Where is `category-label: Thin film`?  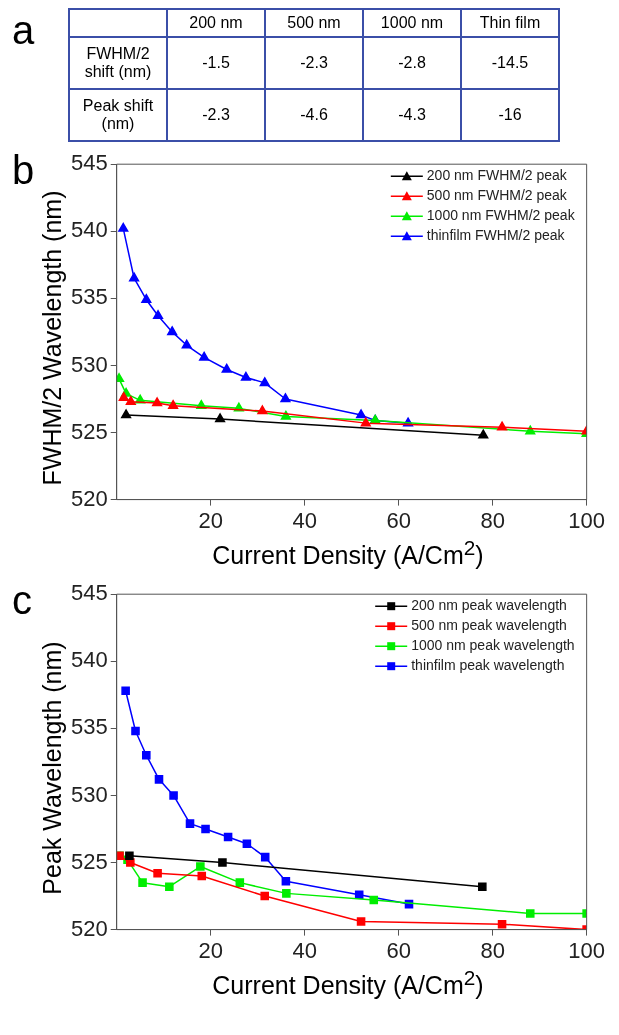 category-label: Thin film is located at coordinates (510, 23).